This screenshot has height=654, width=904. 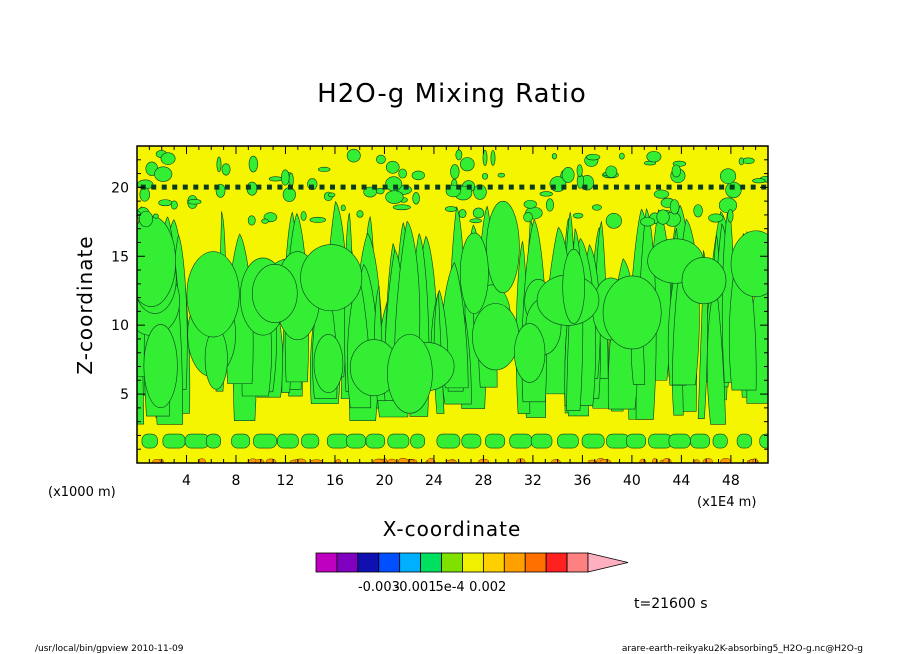 What do you see at coordinates (681, 481) in the screenshot?
I see `x-tick-label: 44` at bounding box center [681, 481].